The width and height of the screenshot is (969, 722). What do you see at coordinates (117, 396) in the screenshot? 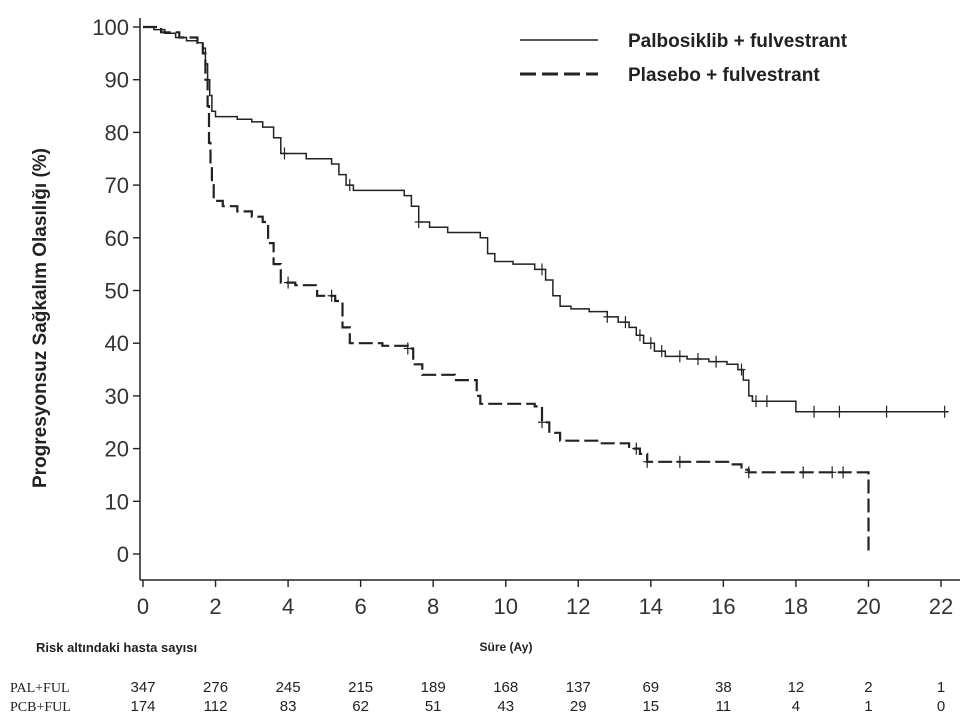
I see `y-tick-label: 30` at bounding box center [117, 396].